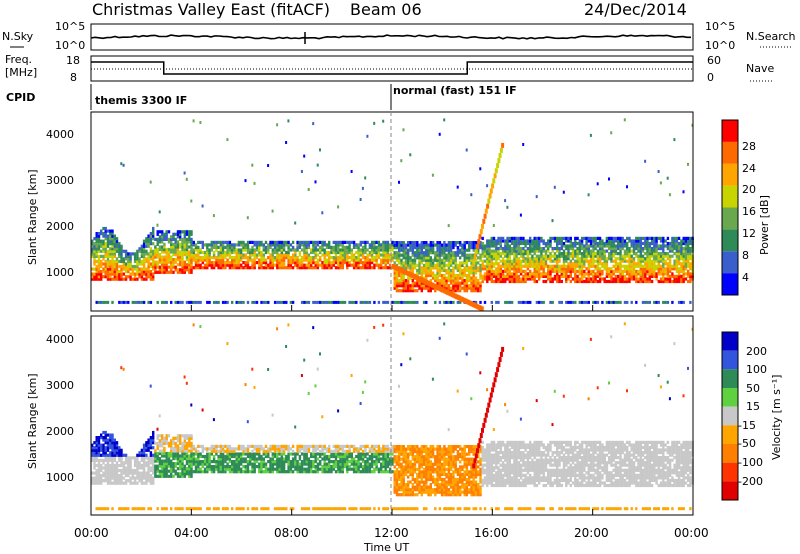 The width and height of the screenshot is (800, 554). I want to click on freq-panel: Freq. [MHz] 18 8 60 0 Nave, so click(389, 68).